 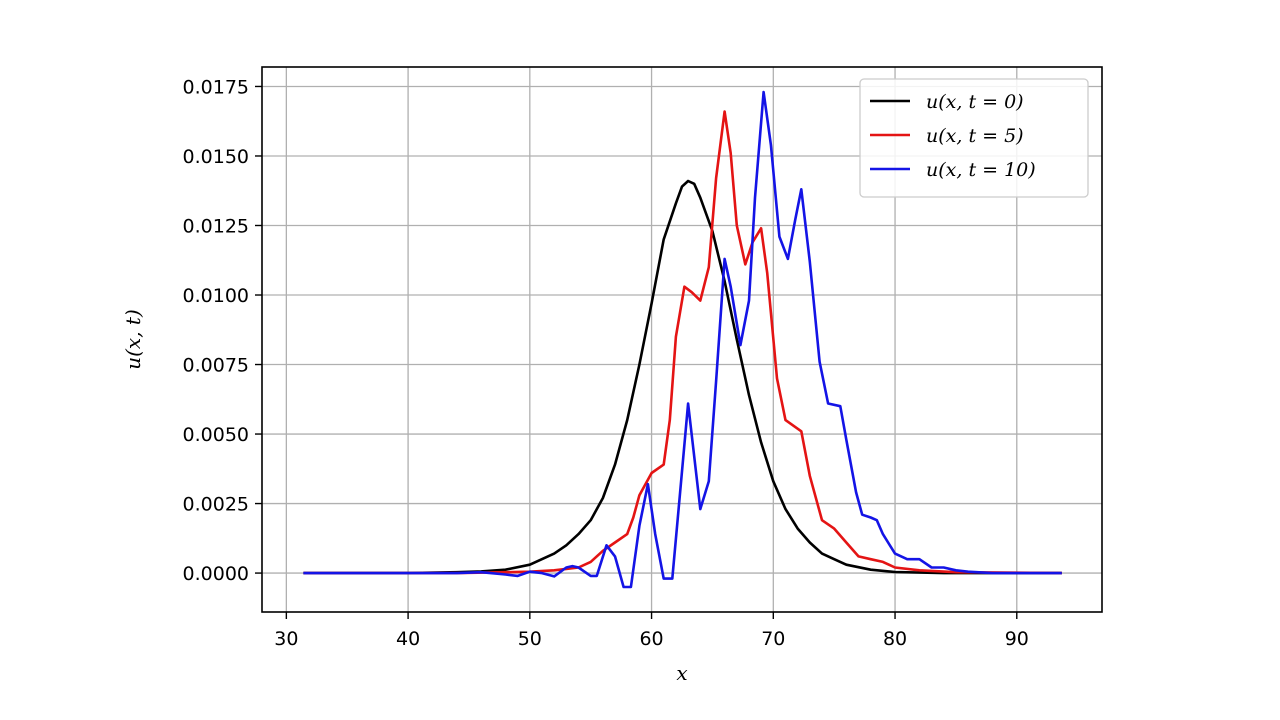 What do you see at coordinates (1017, 639) in the screenshot?
I see `x-tick-label: 90` at bounding box center [1017, 639].